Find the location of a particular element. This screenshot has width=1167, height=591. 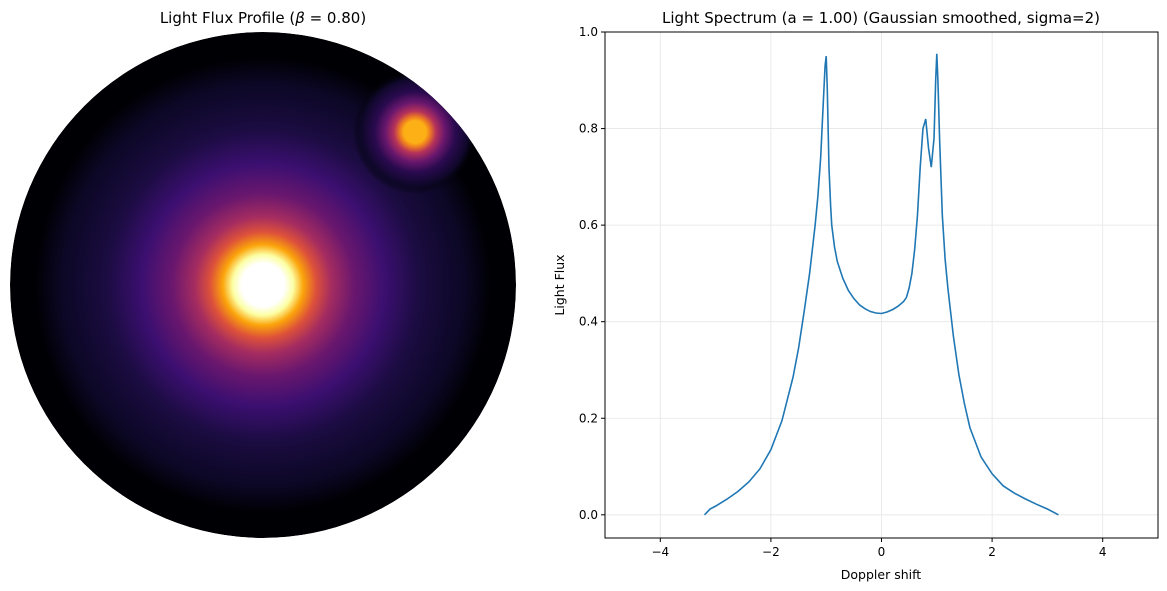

x-tick-label: −4 is located at coordinates (660, 552).